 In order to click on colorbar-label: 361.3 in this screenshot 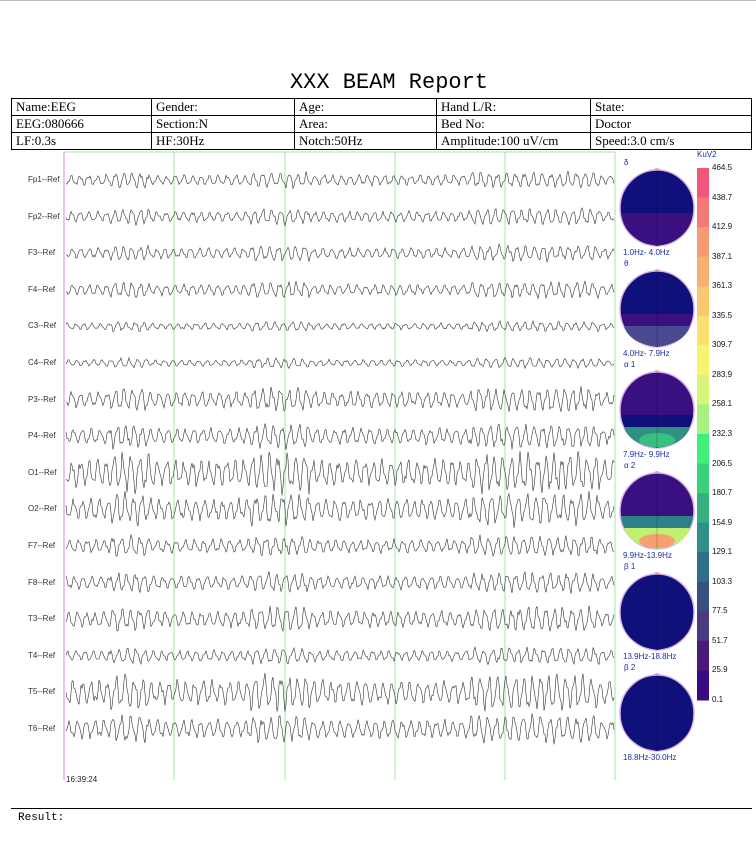, I will do `click(722, 286)`.